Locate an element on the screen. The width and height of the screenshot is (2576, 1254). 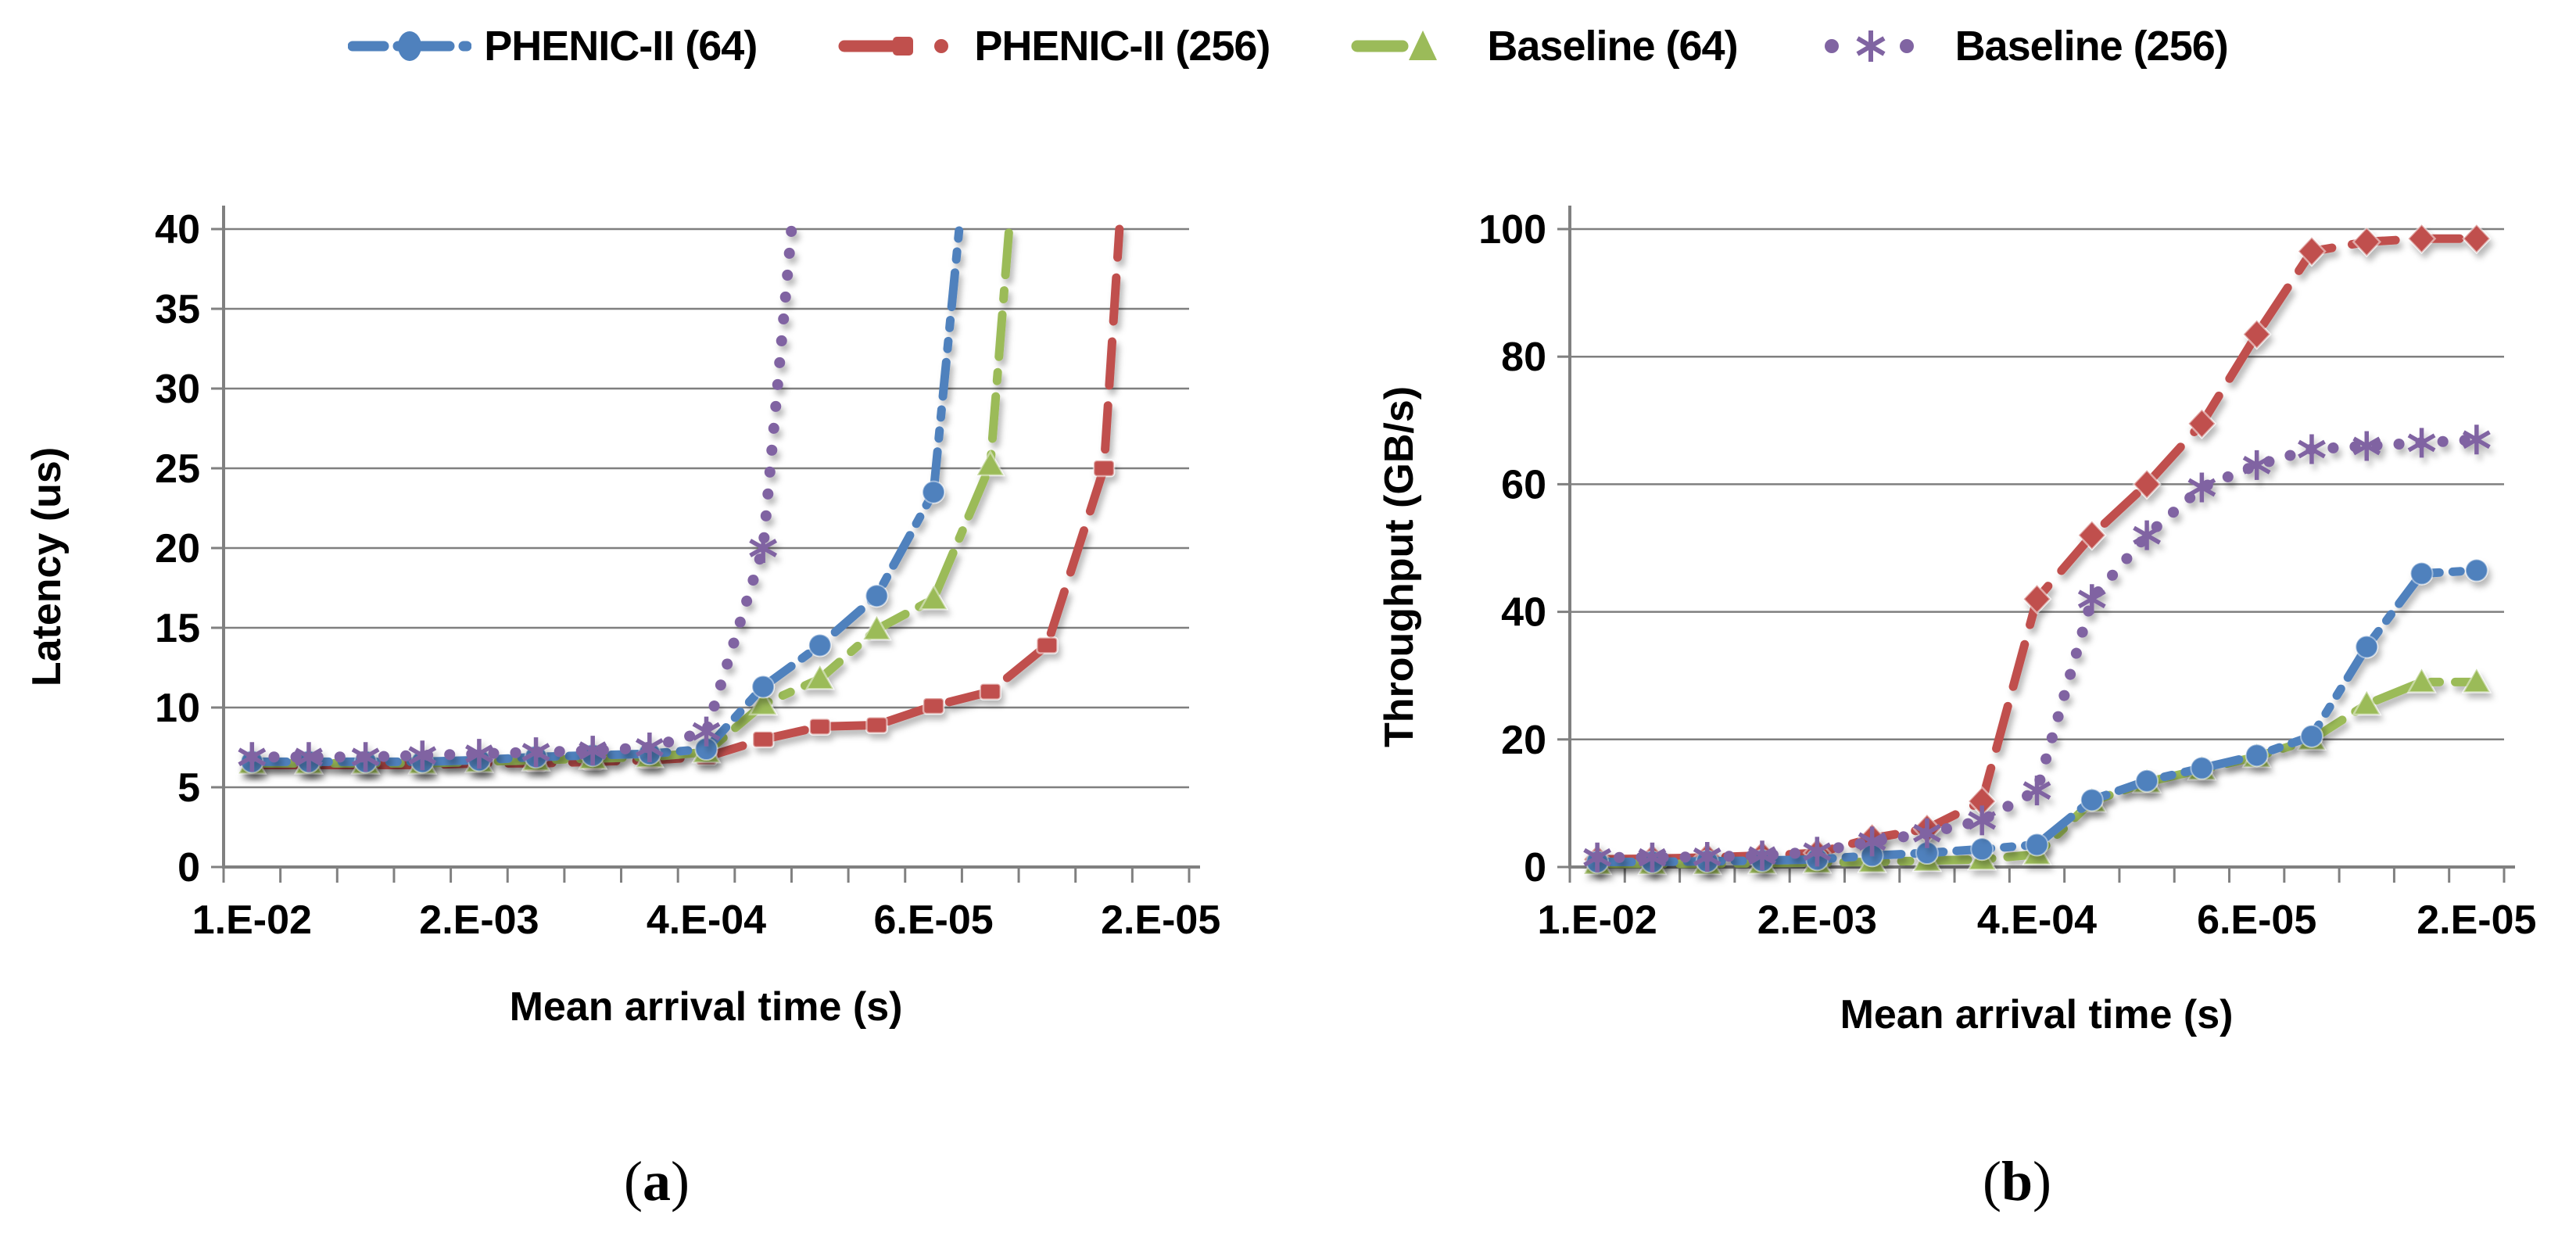
legend-glyph-green-dash-triangle-icon is located at coordinates (1394, 45).